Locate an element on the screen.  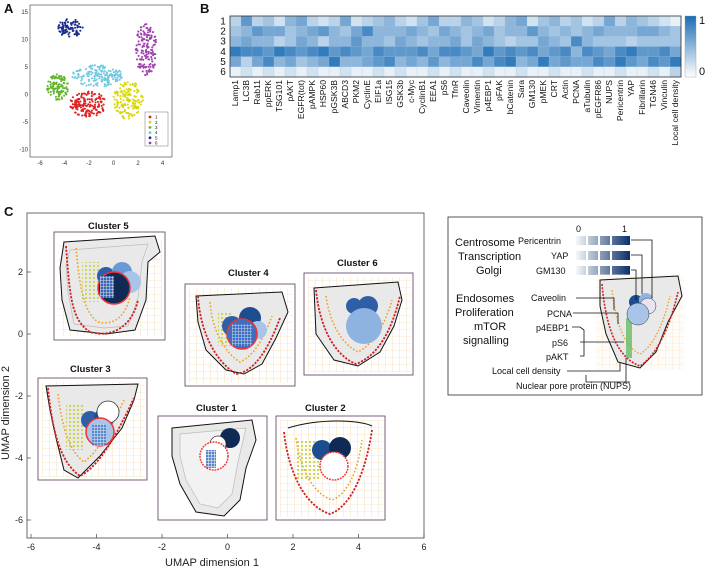
cluster-2-cell: Cluster 2 is located at coordinates (330, 462).